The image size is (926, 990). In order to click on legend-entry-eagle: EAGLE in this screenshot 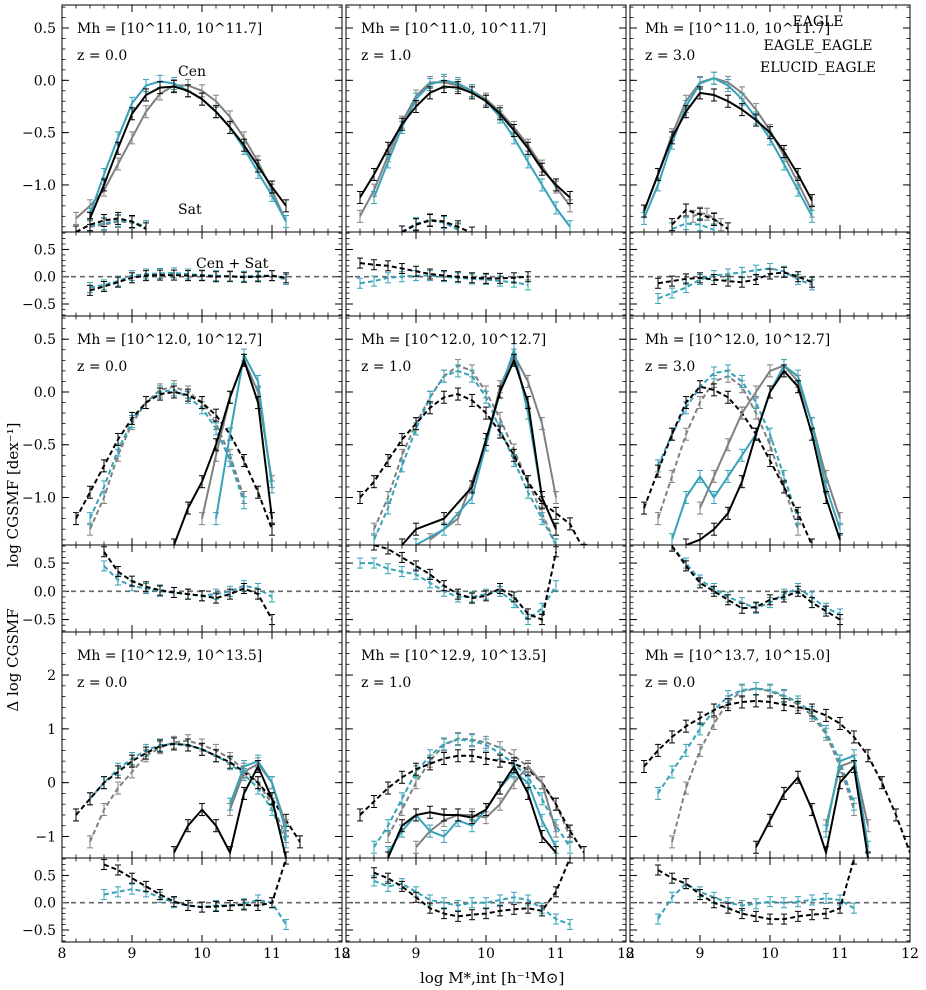, I will do `click(817, 22)`.